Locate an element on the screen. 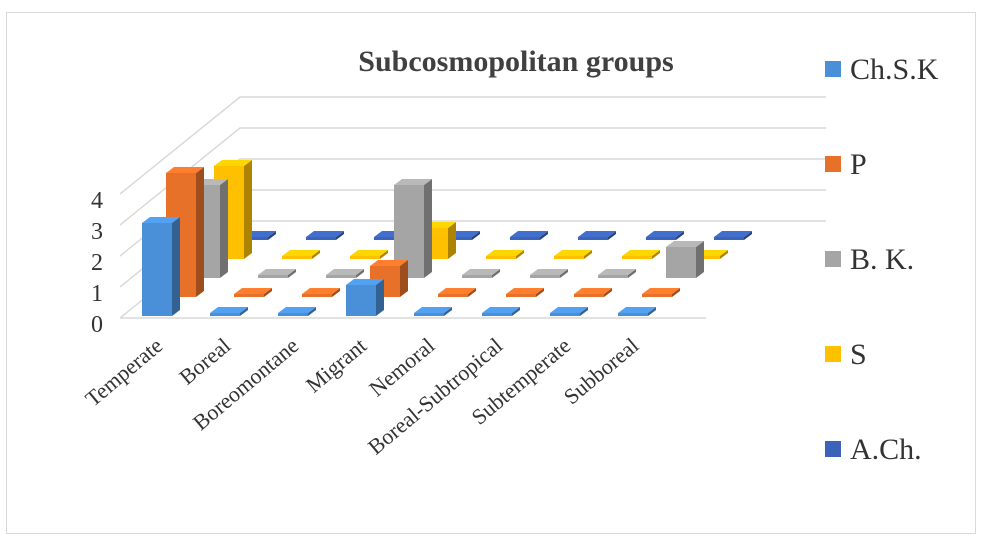  legend: Ch.S.K P B. K. S A.Ch. is located at coordinates (882, 259).